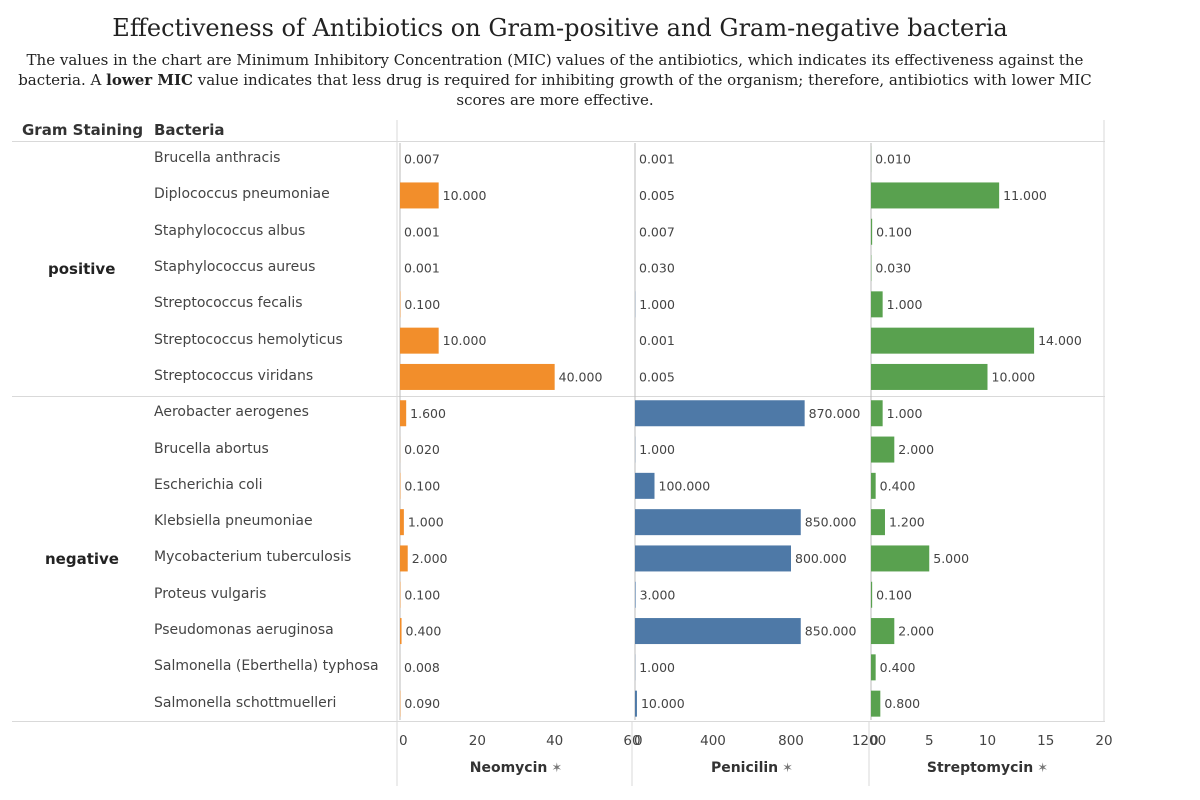  I want to click on axis-title-label: Streptomycin, so click(980, 768).